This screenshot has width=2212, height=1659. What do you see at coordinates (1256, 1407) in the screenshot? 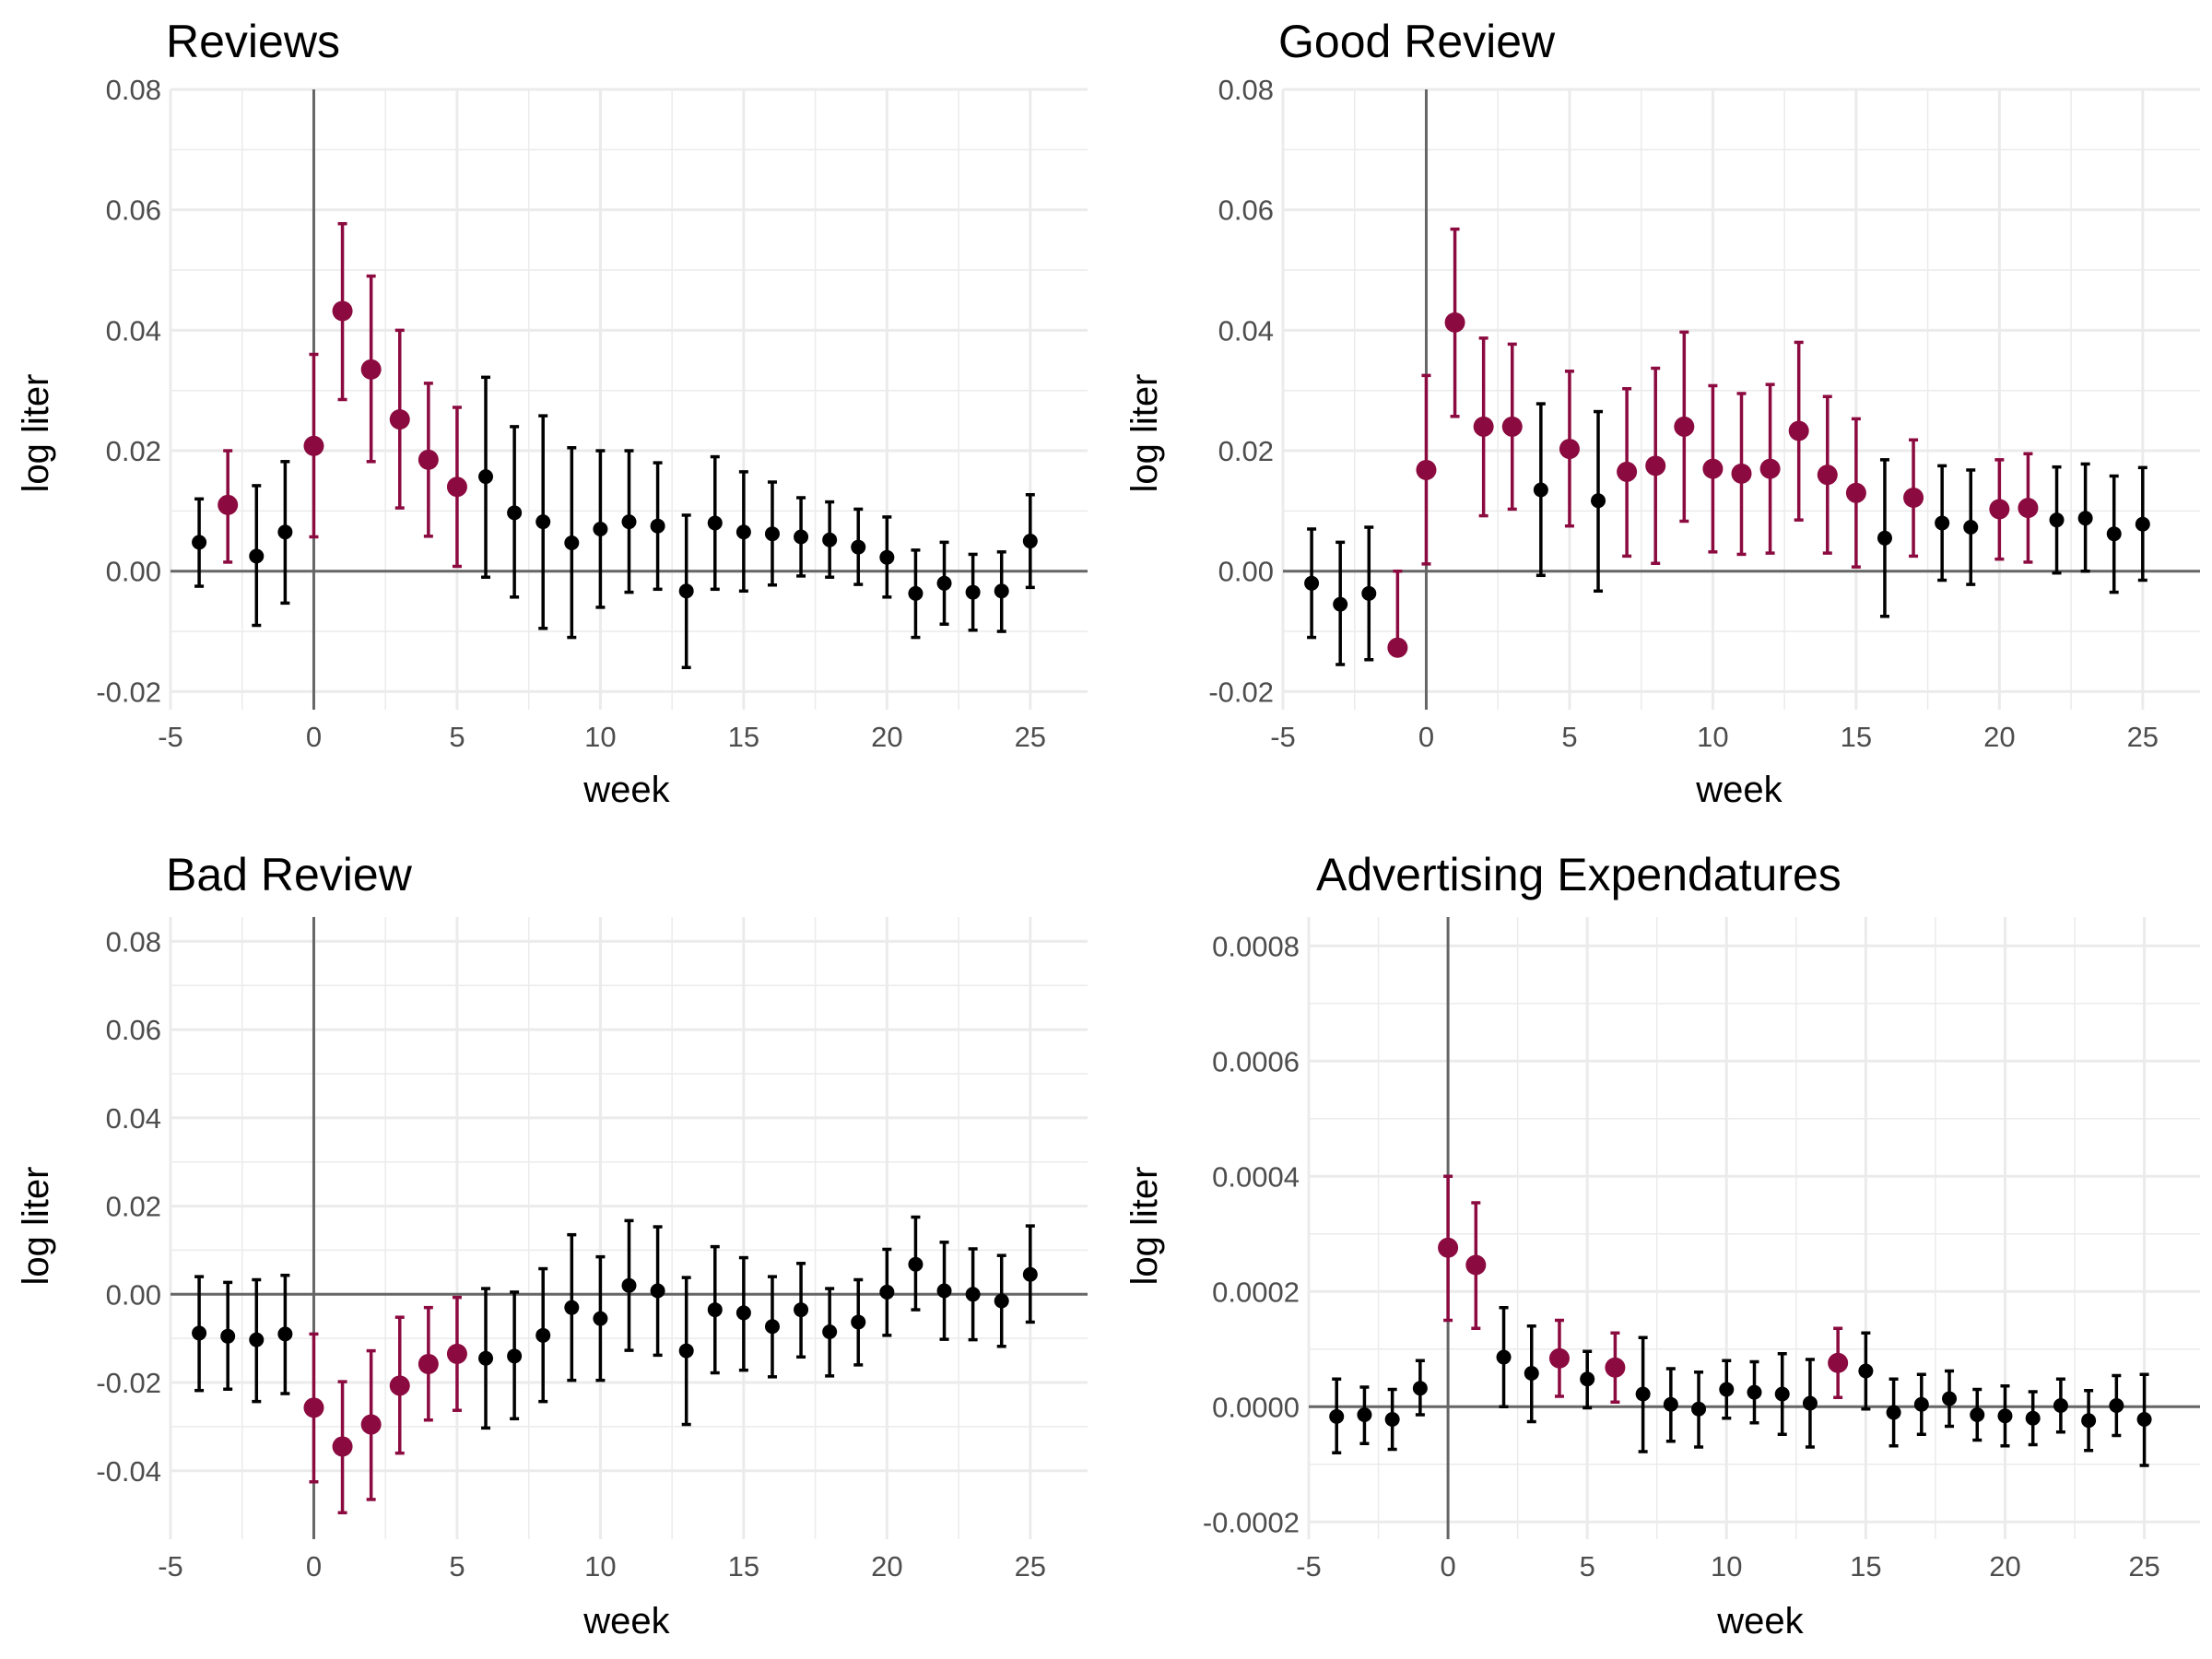
I see `y-tick-label: 0.0000` at bounding box center [1256, 1407].